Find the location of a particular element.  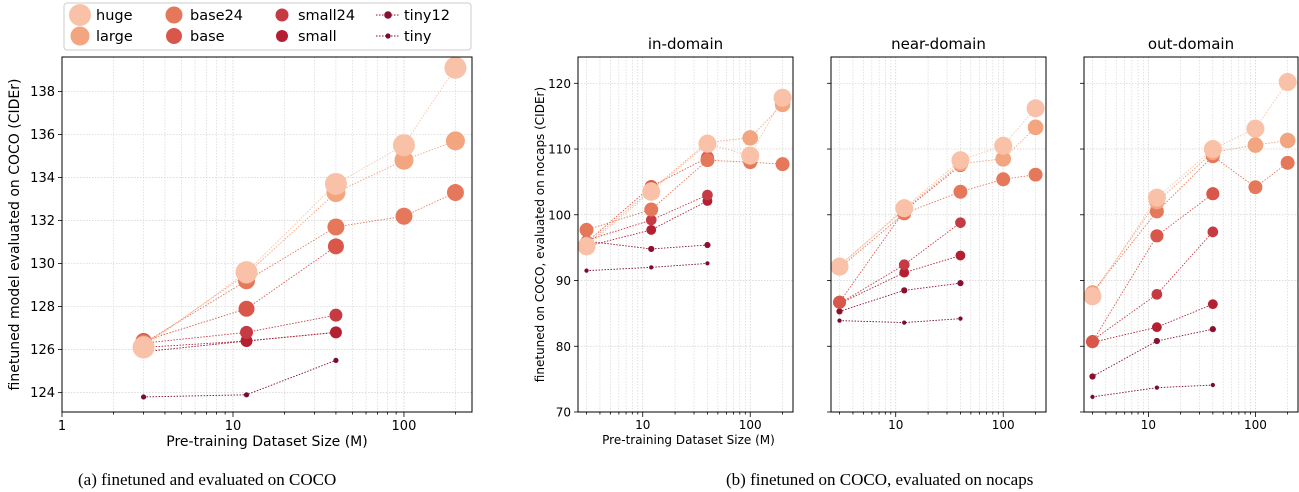

legend-entry-base: base is located at coordinates (195, 36).